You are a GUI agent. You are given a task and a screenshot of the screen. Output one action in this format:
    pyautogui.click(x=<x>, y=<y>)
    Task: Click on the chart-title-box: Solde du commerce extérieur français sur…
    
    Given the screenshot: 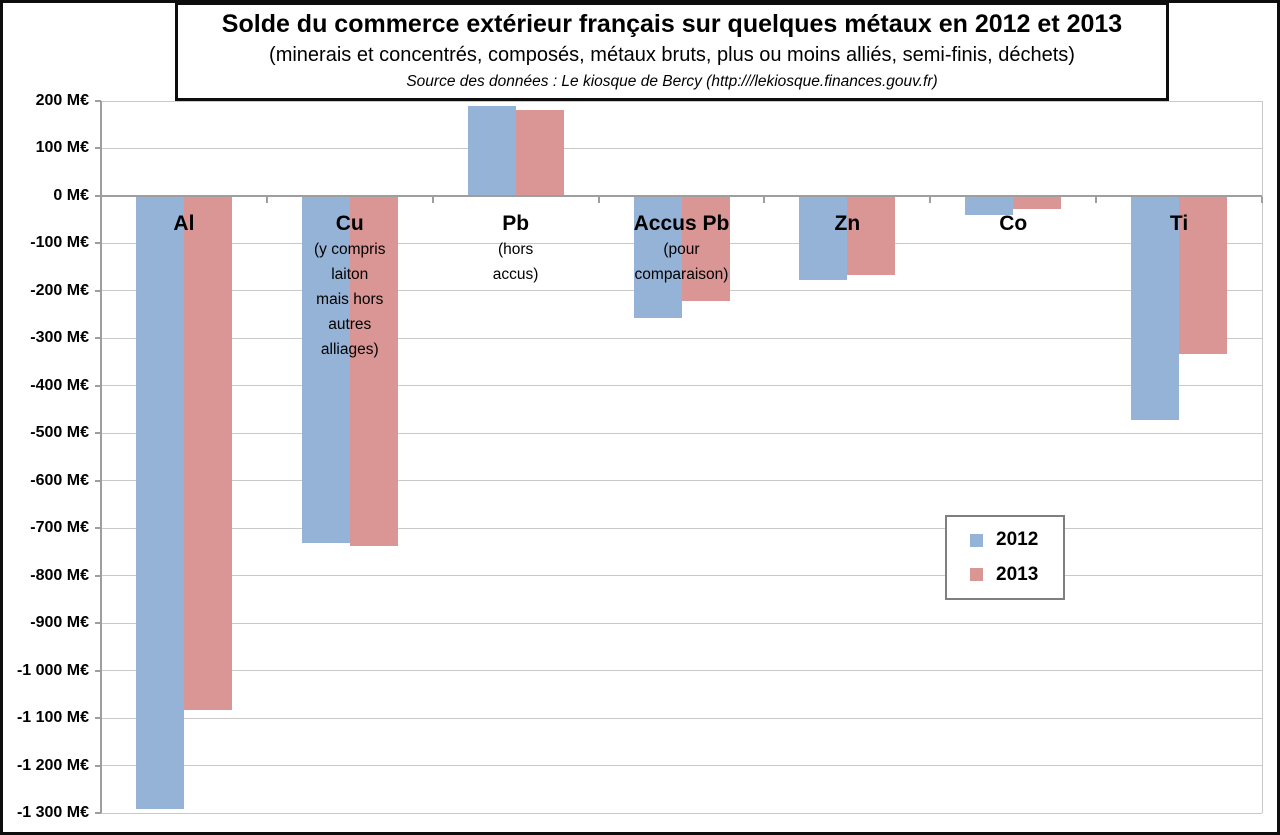 What is the action you would take?
    pyautogui.click(x=672, y=52)
    